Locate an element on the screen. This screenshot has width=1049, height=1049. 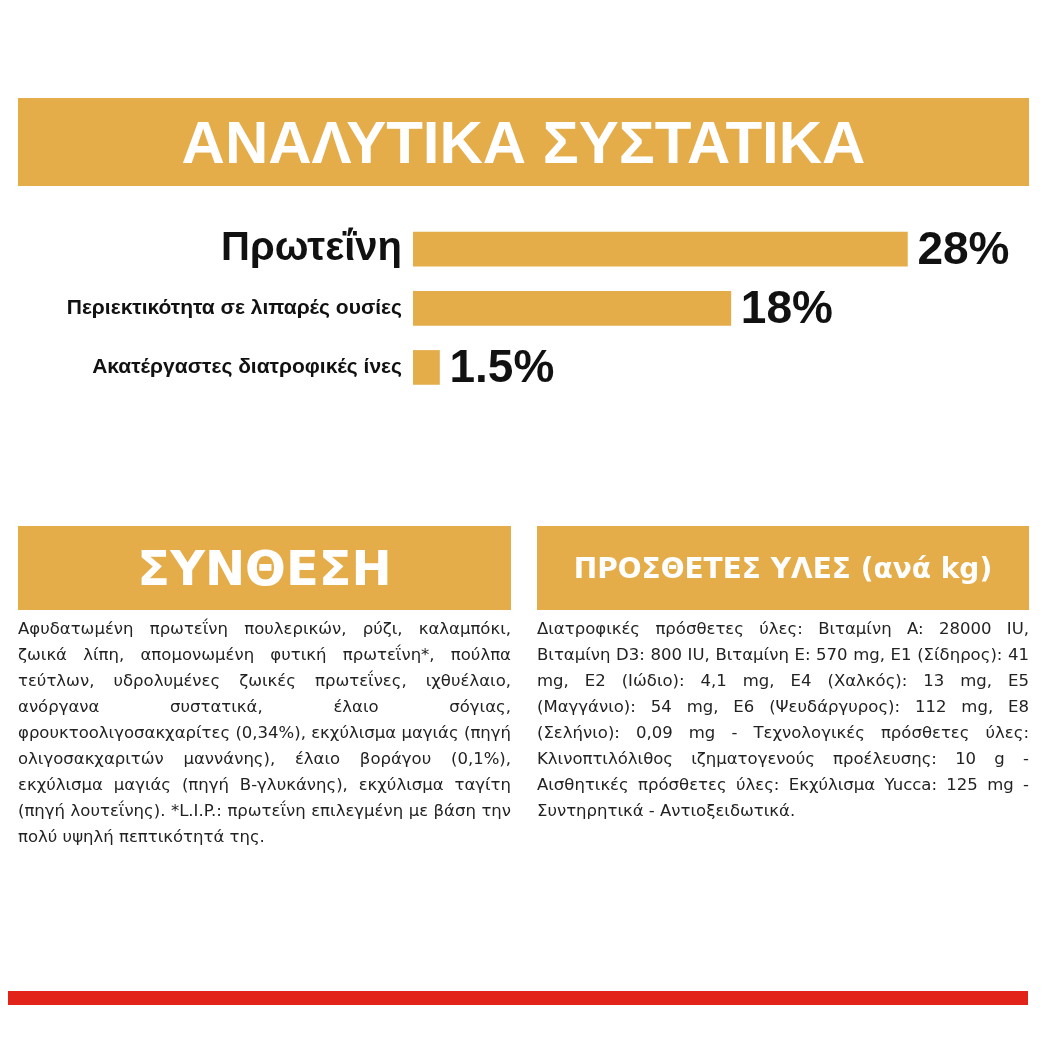
data-label: 1.5% is located at coordinates (502, 366).